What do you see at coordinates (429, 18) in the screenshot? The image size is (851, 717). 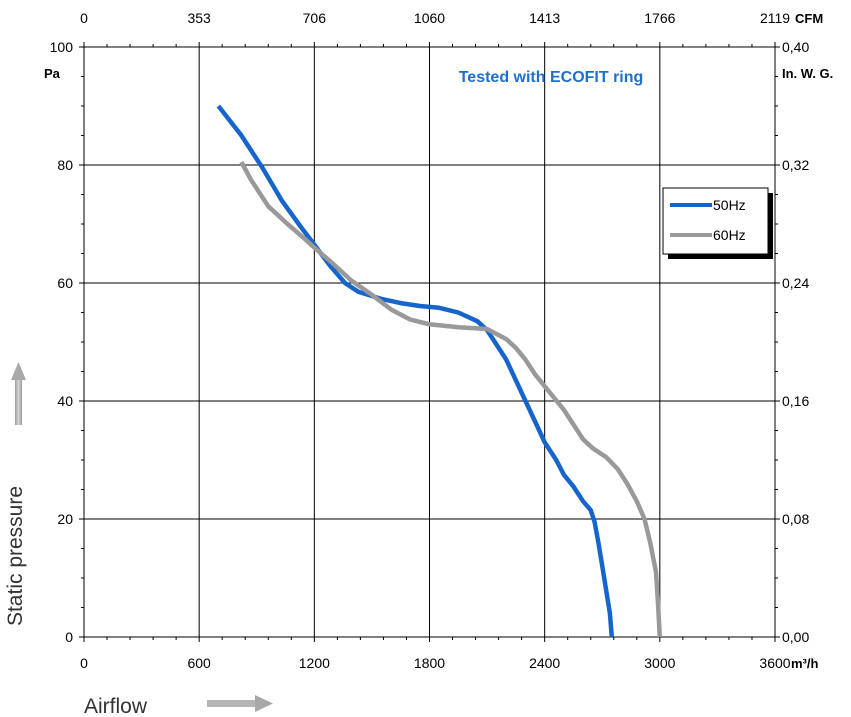 I see `x2-tick-label: 1060` at bounding box center [429, 18].